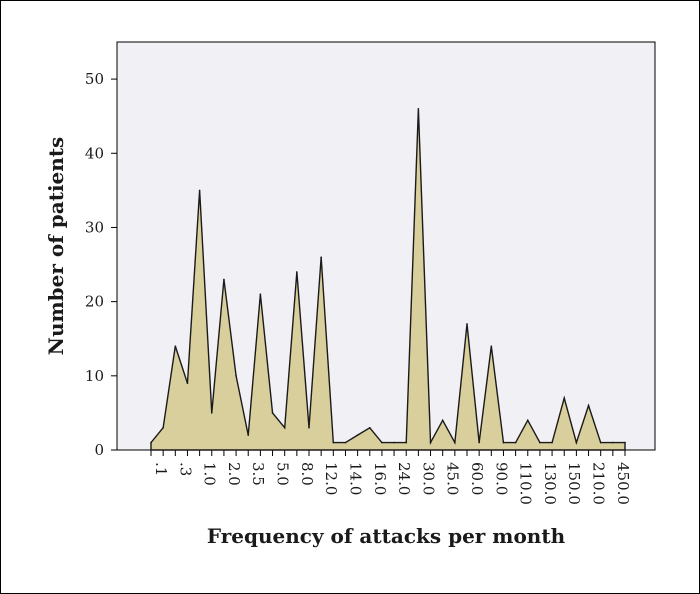 The height and width of the screenshot is (594, 700). What do you see at coordinates (453, 478) in the screenshot?
I see `x-tick-label: 45.0` at bounding box center [453, 478].